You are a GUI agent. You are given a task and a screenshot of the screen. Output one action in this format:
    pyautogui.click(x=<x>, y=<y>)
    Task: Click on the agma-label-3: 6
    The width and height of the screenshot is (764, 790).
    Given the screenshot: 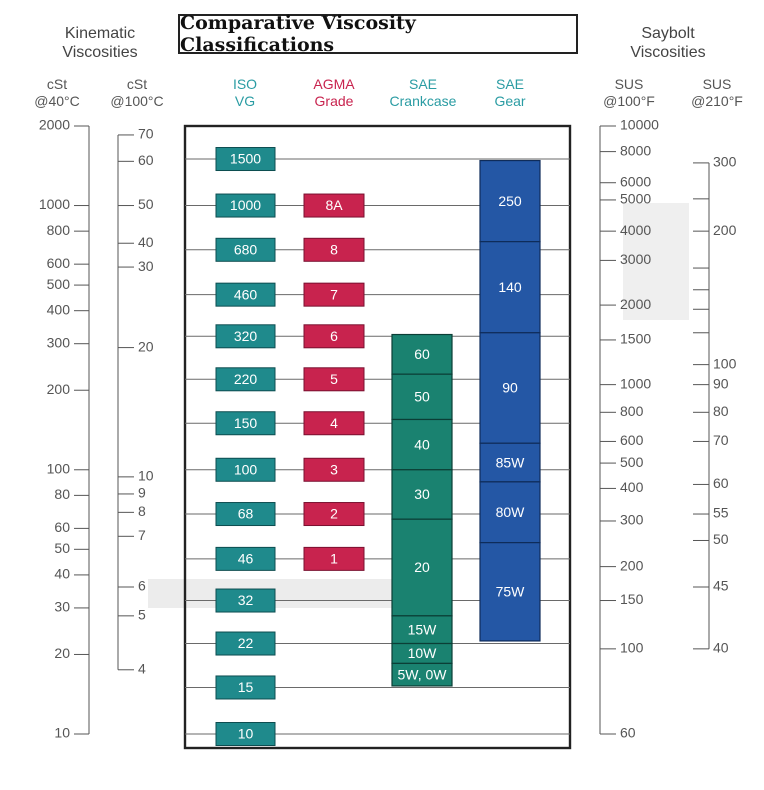 What is the action you would take?
    pyautogui.click(x=334, y=336)
    